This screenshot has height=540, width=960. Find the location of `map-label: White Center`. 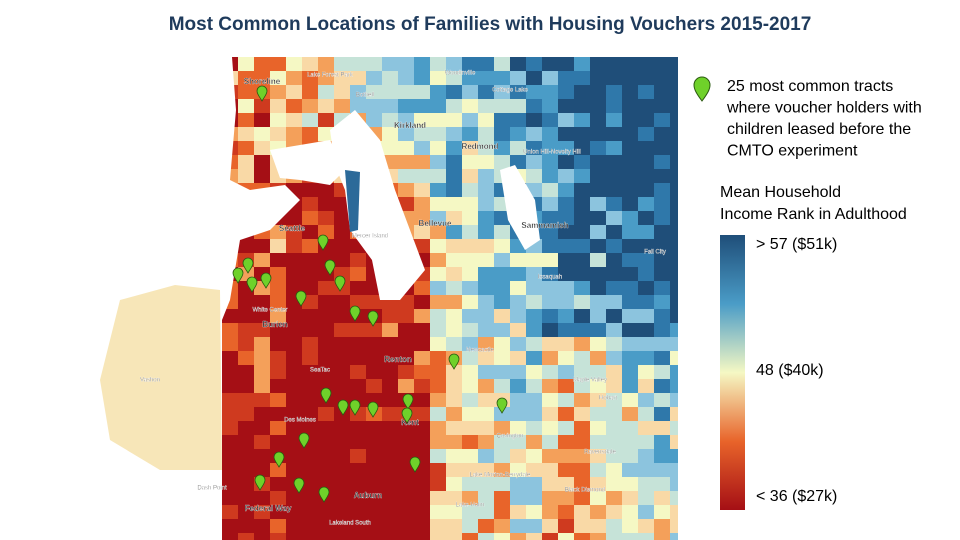

map-label: White Center is located at coordinates (269, 311).